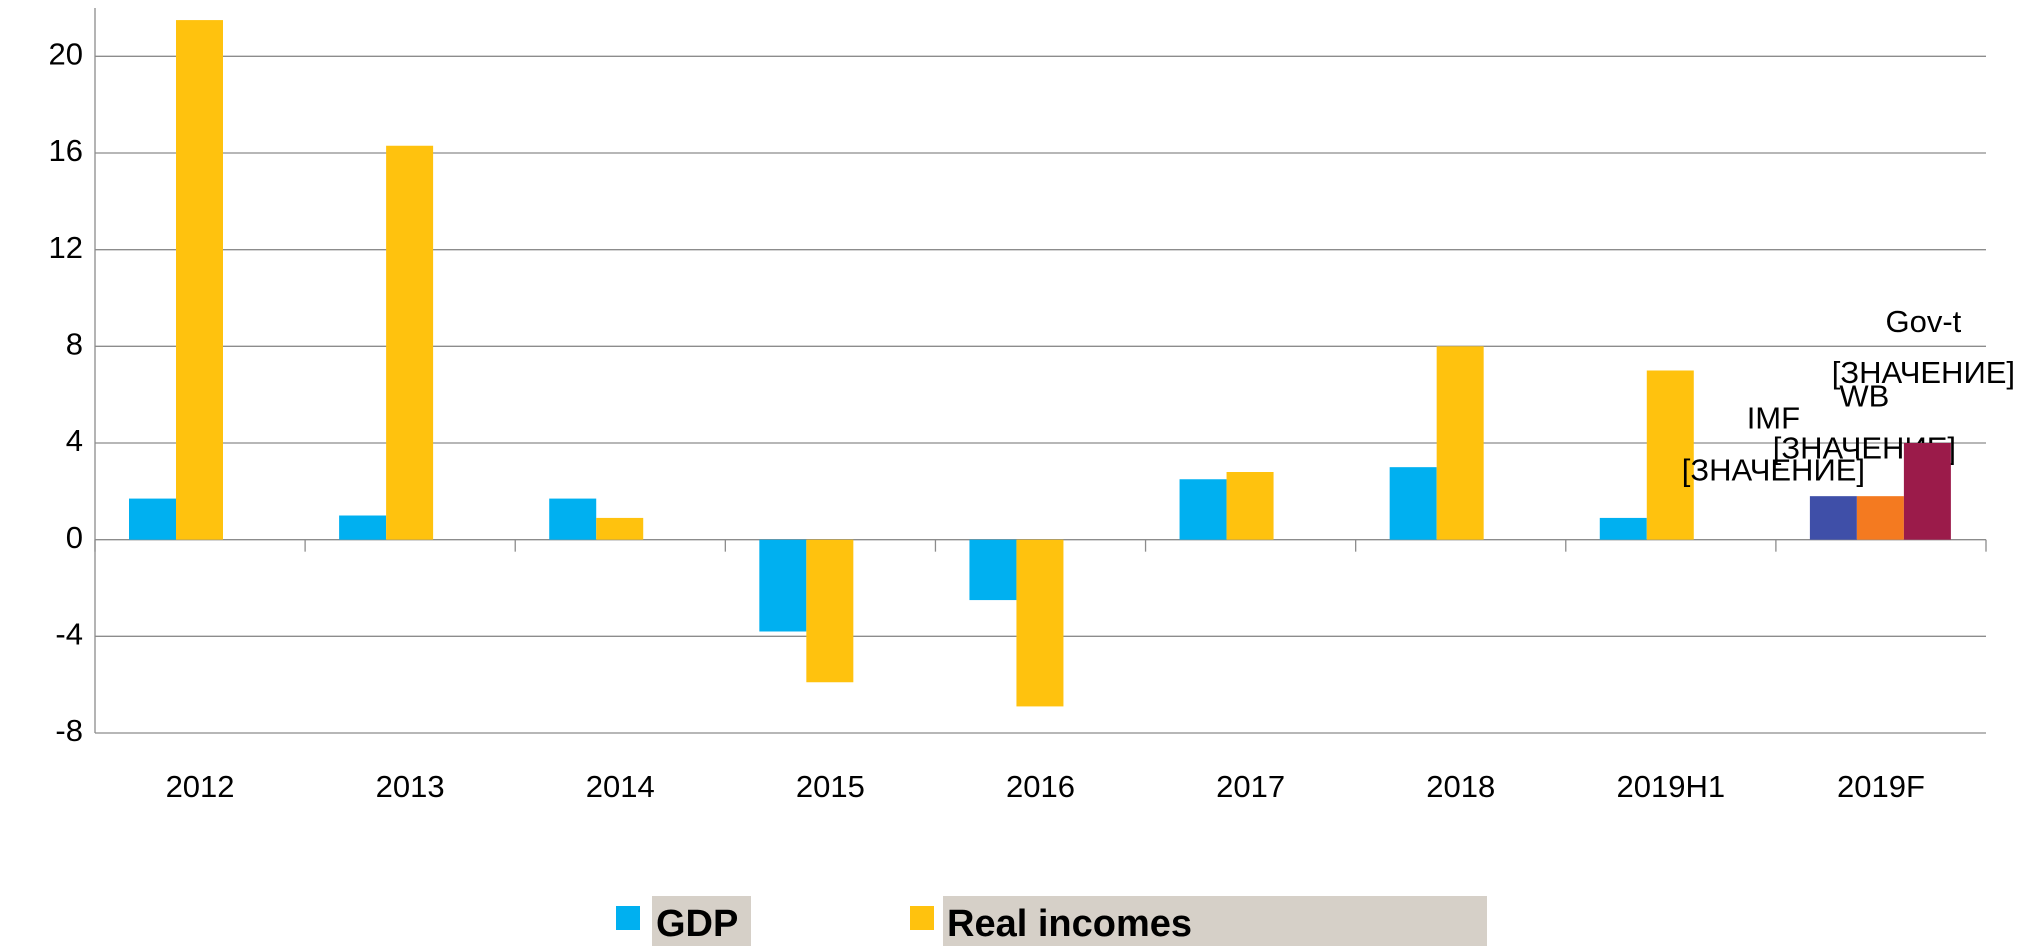 The height and width of the screenshot is (946, 2034). What do you see at coordinates (66, 150) in the screenshot?
I see `y-tick-label: 16` at bounding box center [66, 150].